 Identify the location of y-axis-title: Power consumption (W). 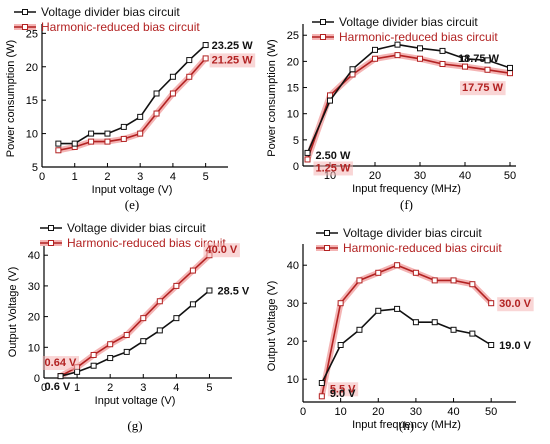
(272, 97).